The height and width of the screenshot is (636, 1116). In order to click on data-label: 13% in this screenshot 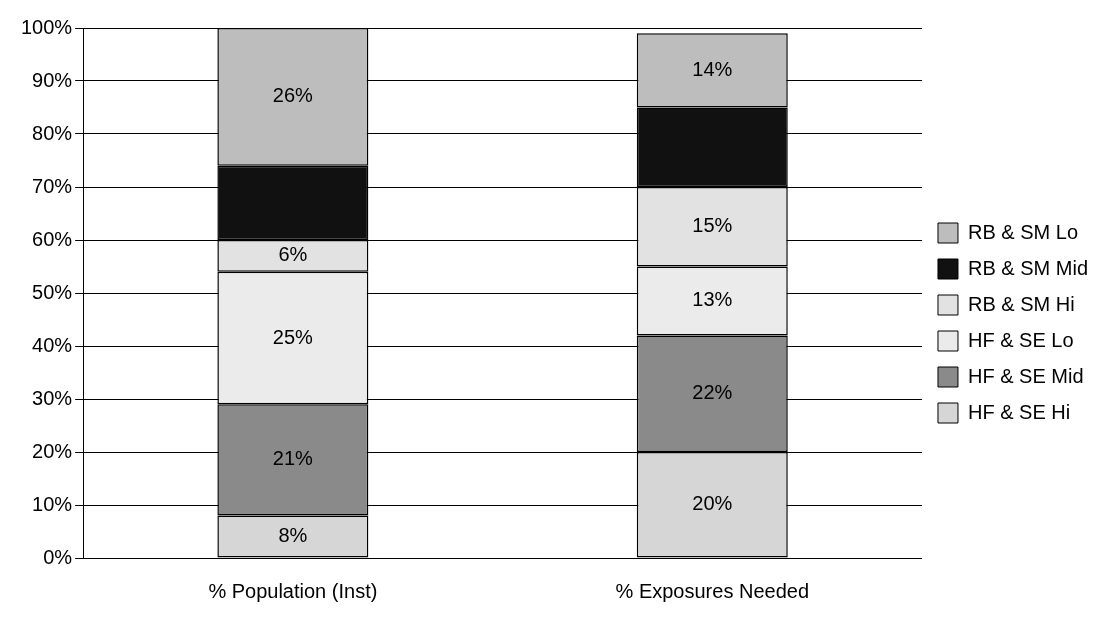, I will do `click(712, 299)`.